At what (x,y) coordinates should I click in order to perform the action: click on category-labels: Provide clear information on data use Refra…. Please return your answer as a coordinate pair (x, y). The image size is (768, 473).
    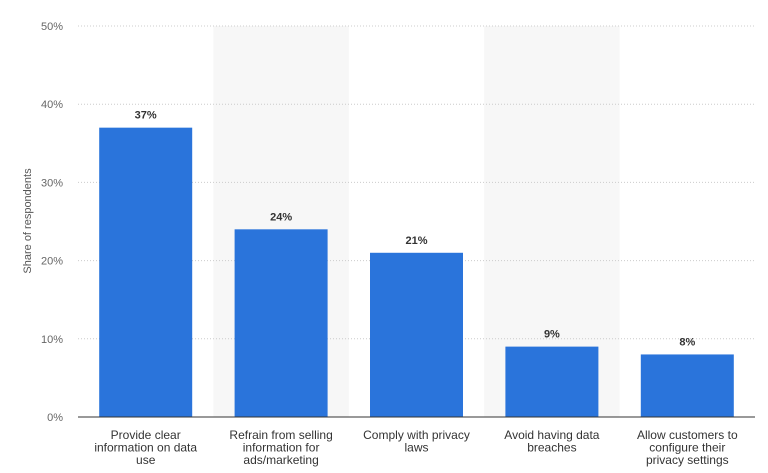
    Looking at the image, I should click on (416, 447).